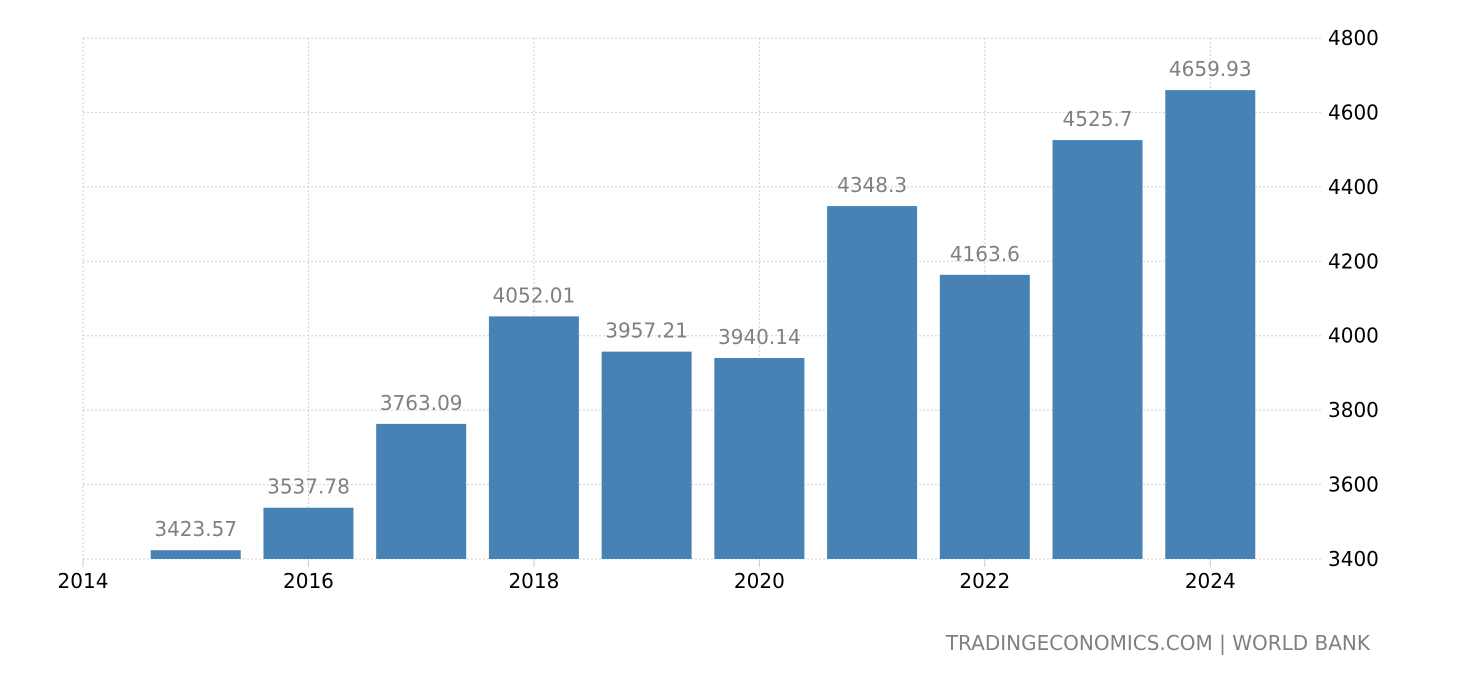  Describe the element at coordinates (984, 581) in the screenshot. I see `x-tick-label: 2022` at that location.